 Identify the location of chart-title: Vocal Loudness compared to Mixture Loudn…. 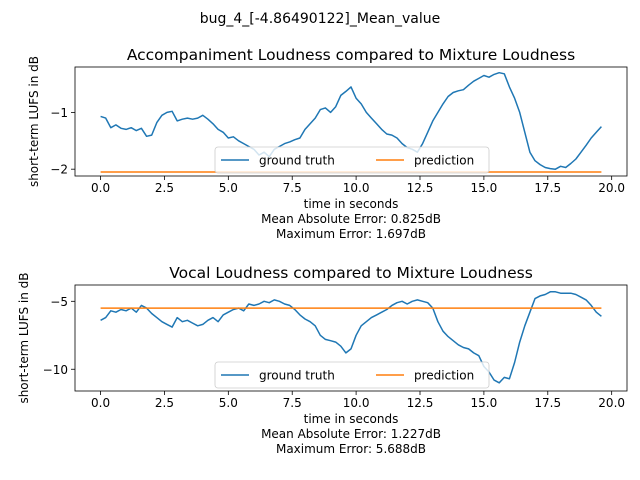
(351, 273).